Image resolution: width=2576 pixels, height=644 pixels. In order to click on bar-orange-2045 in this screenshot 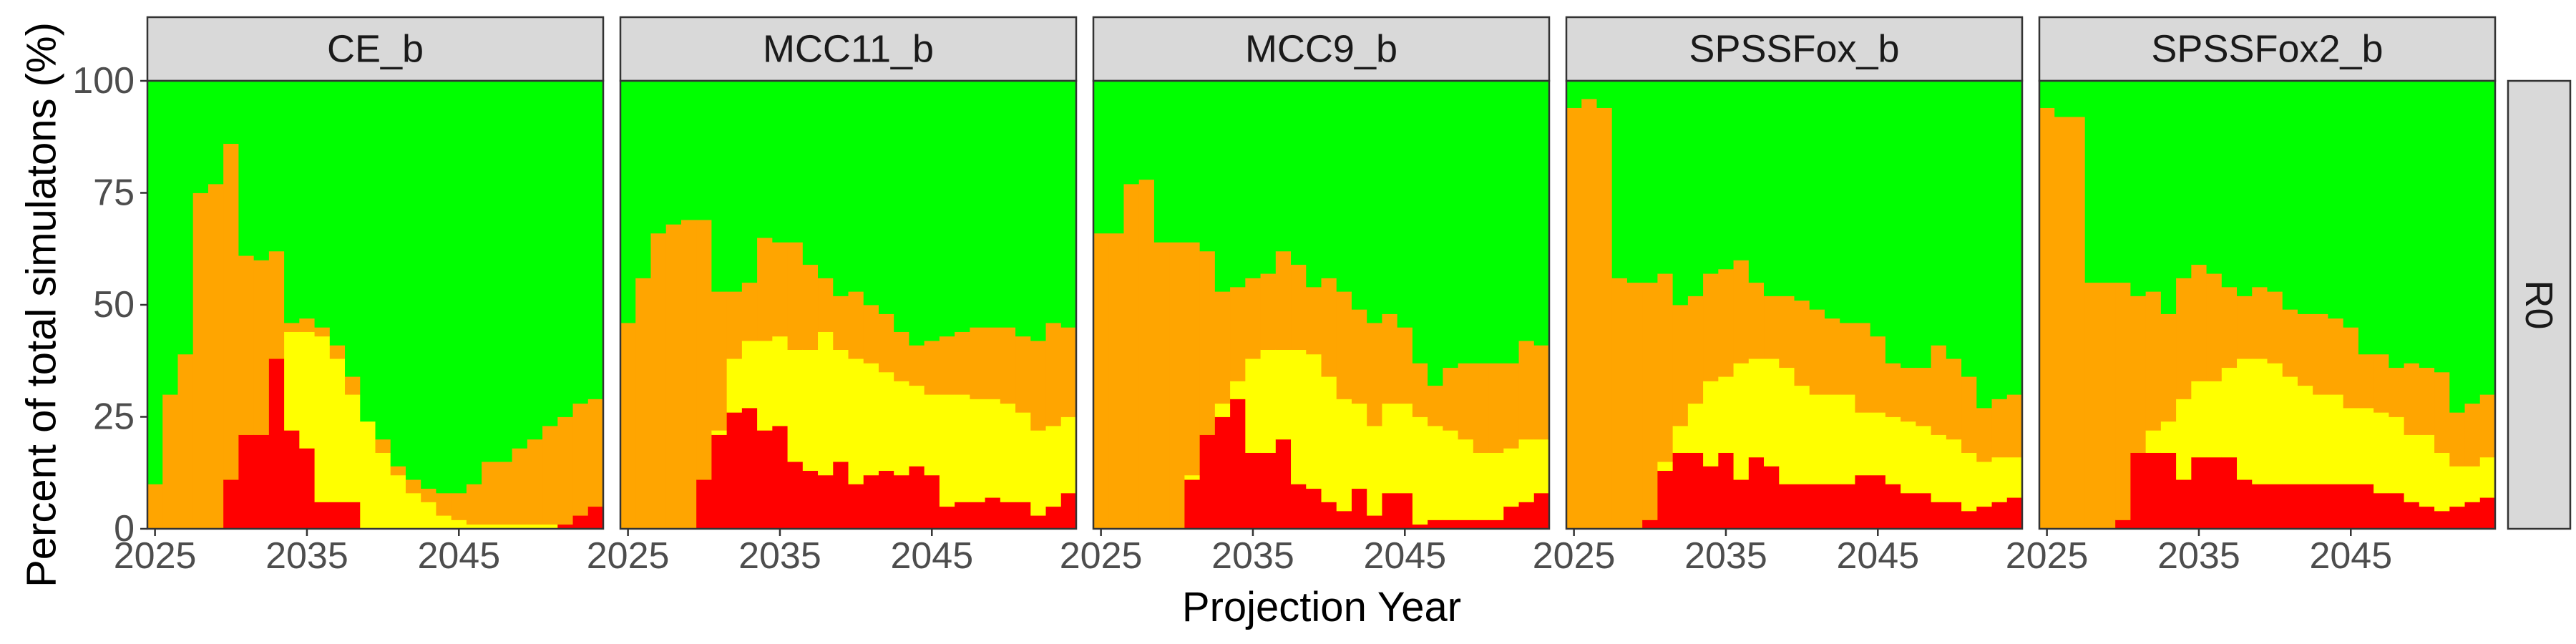, I will do `click(1878, 374)`.